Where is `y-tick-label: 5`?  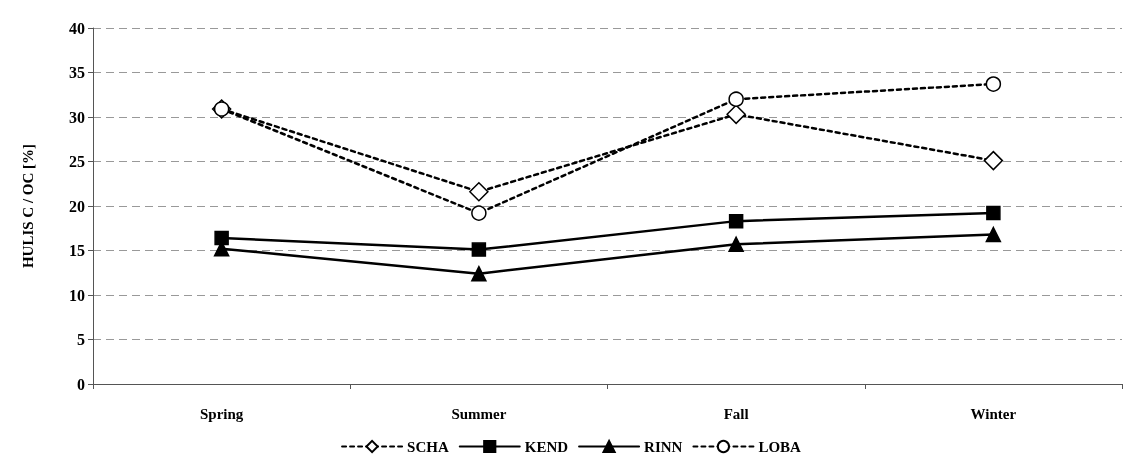
y-tick-label: 5 is located at coordinates (81, 339).